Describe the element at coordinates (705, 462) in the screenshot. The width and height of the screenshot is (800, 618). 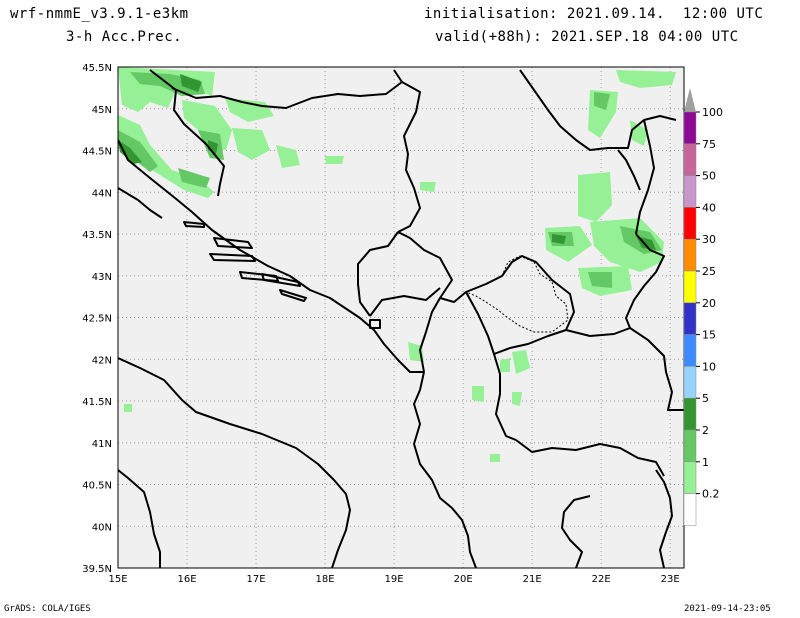
I see `legend-label: 1` at that location.